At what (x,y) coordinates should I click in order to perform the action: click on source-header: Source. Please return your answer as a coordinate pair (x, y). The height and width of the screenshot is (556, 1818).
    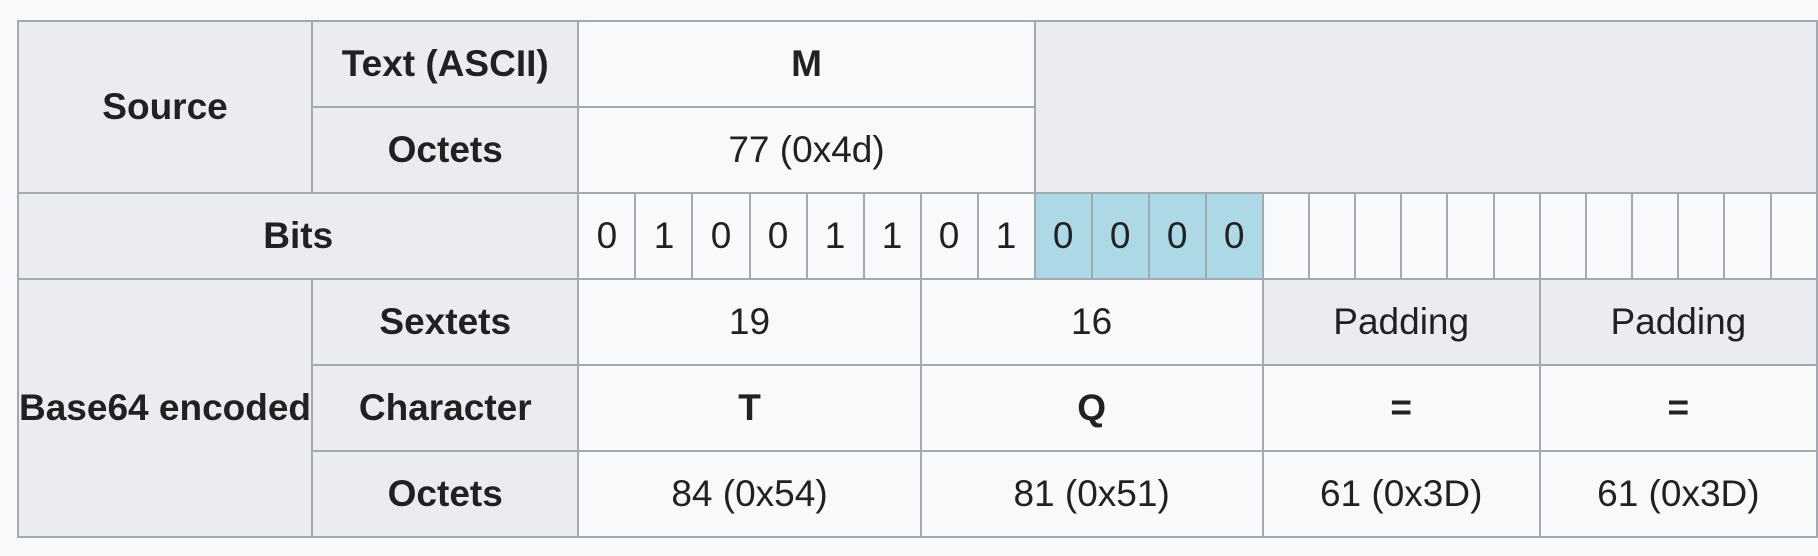
    Looking at the image, I should click on (165, 107).